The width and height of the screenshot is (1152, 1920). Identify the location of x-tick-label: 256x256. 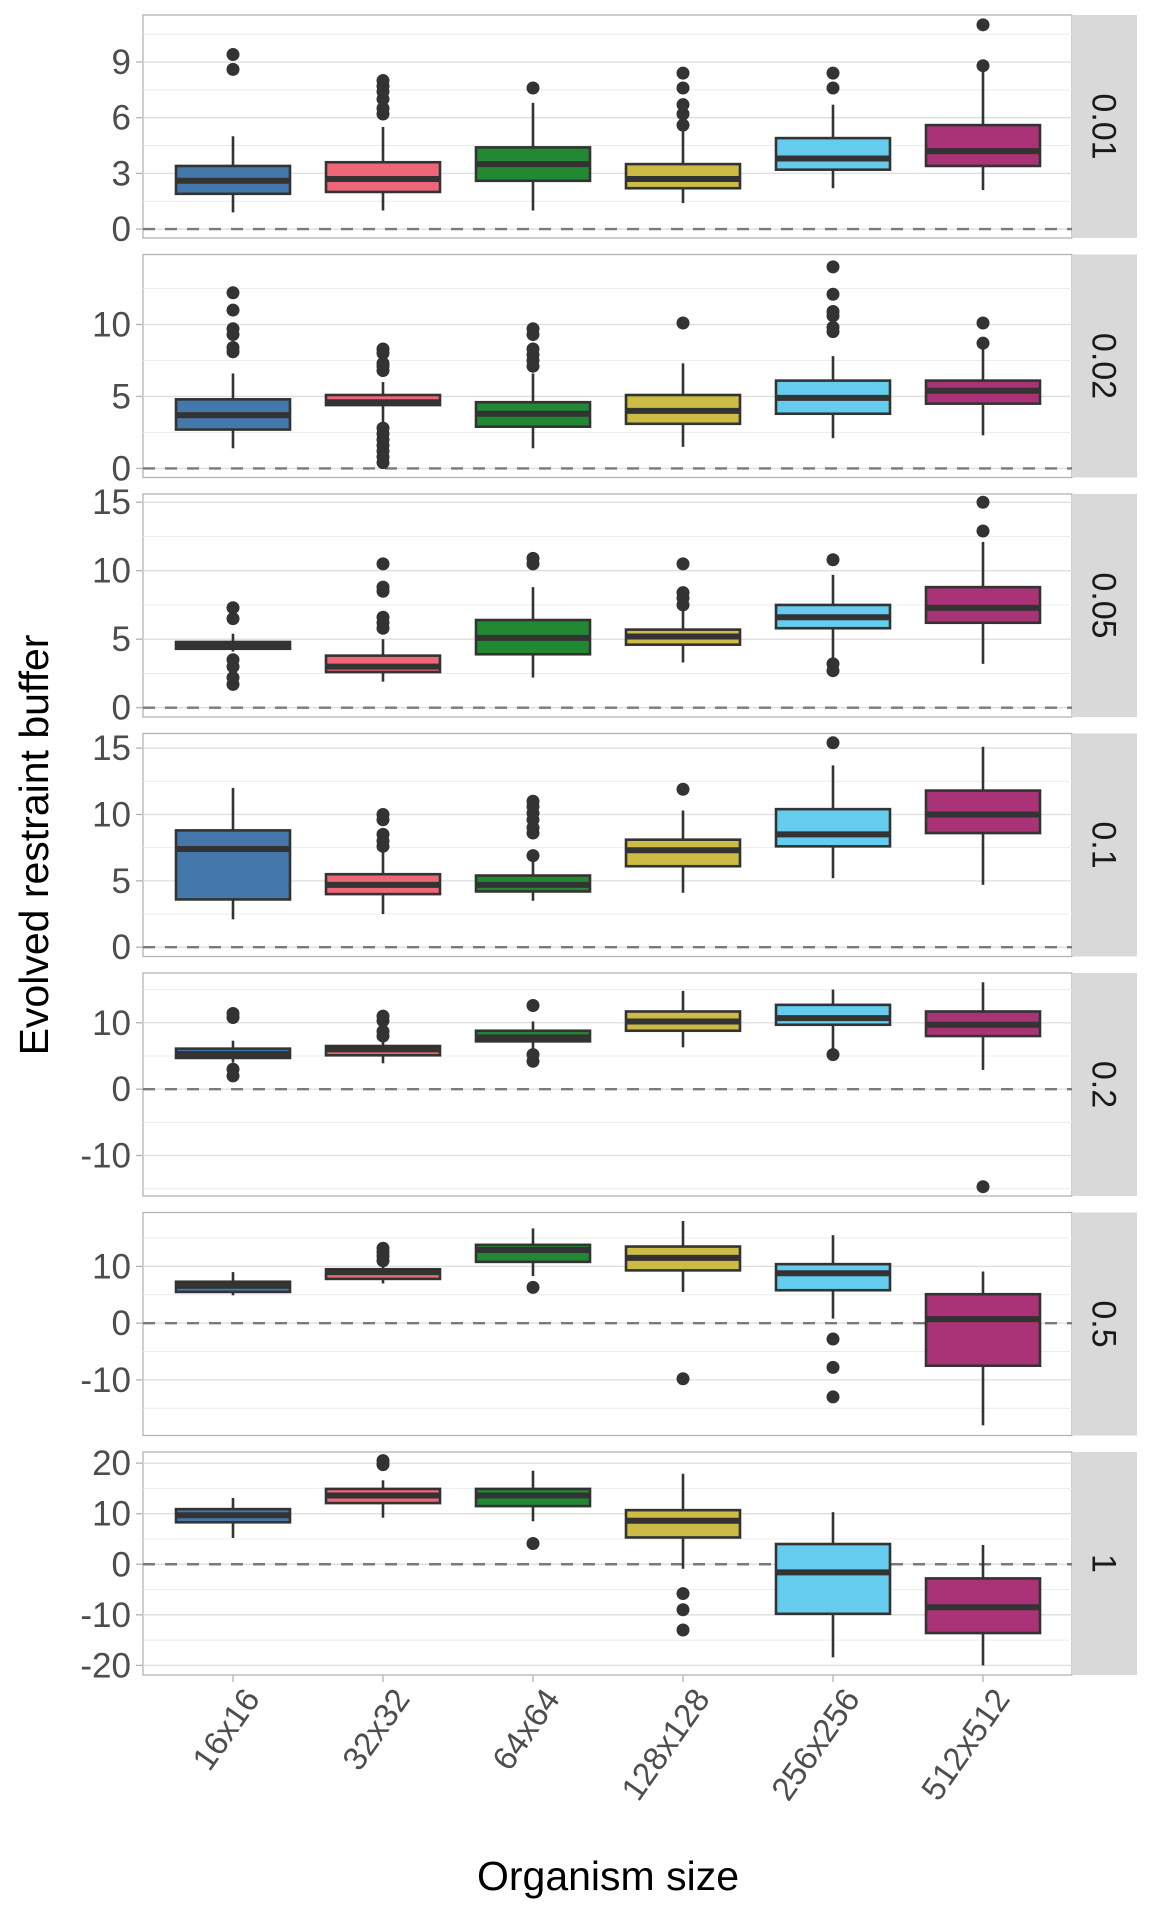
(815, 1744).